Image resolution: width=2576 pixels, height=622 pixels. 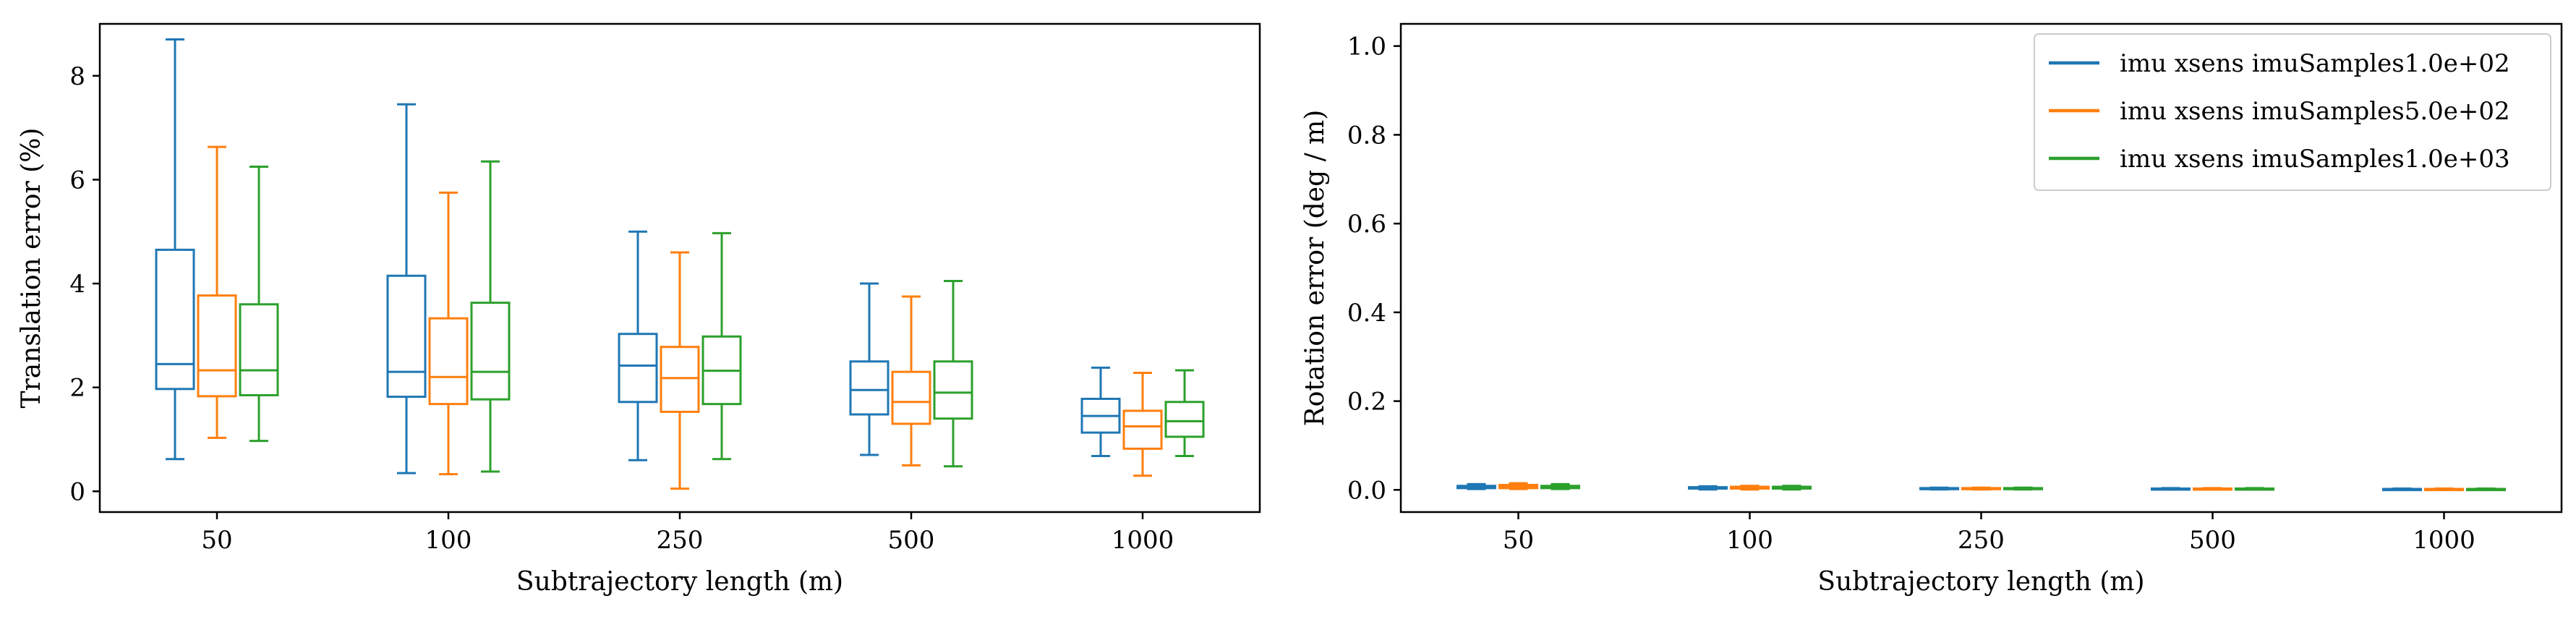 What do you see at coordinates (77, 284) in the screenshot?
I see `y-tick-label: 4` at bounding box center [77, 284].